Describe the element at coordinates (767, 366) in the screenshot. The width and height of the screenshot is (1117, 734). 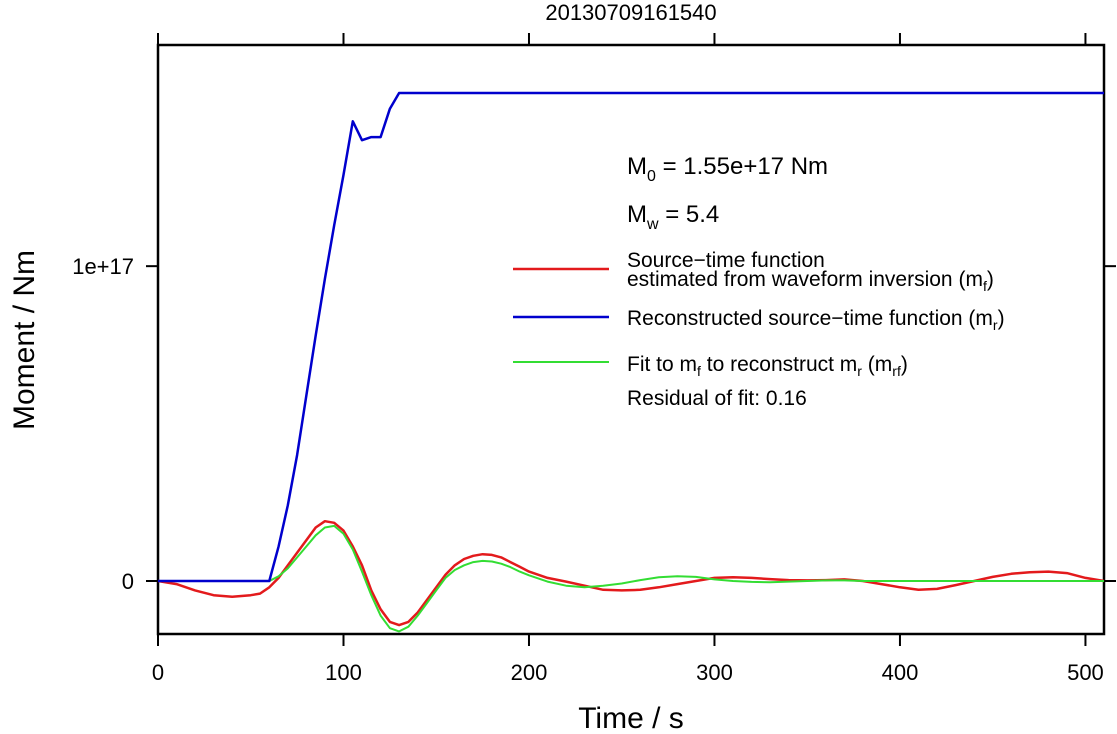
I see `legend-label-fit: Fit to mf to reconstruct mr (mrf)` at that location.